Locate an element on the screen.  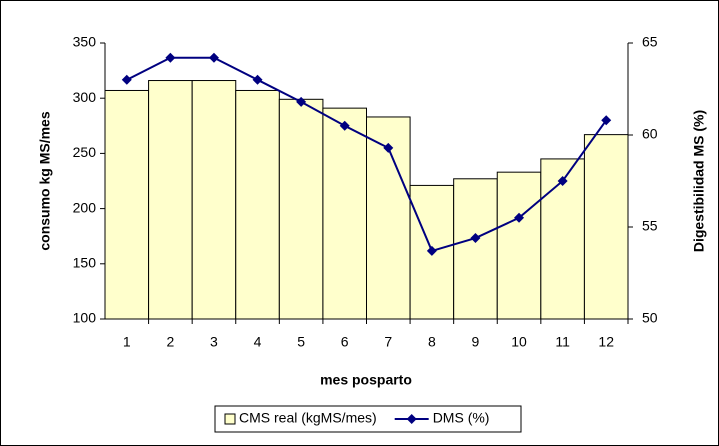
legend-swatch is located at coordinates (230, 419).